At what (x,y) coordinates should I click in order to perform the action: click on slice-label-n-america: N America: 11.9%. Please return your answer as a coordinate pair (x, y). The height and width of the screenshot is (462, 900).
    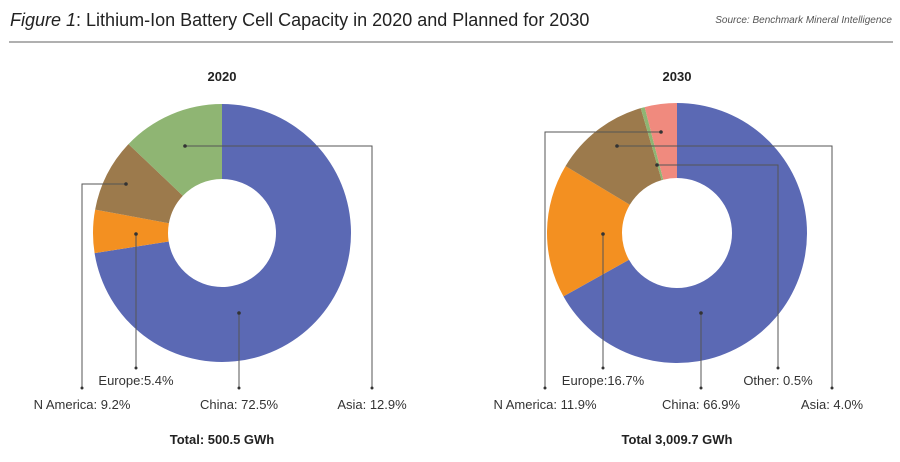
    Looking at the image, I should click on (545, 404).